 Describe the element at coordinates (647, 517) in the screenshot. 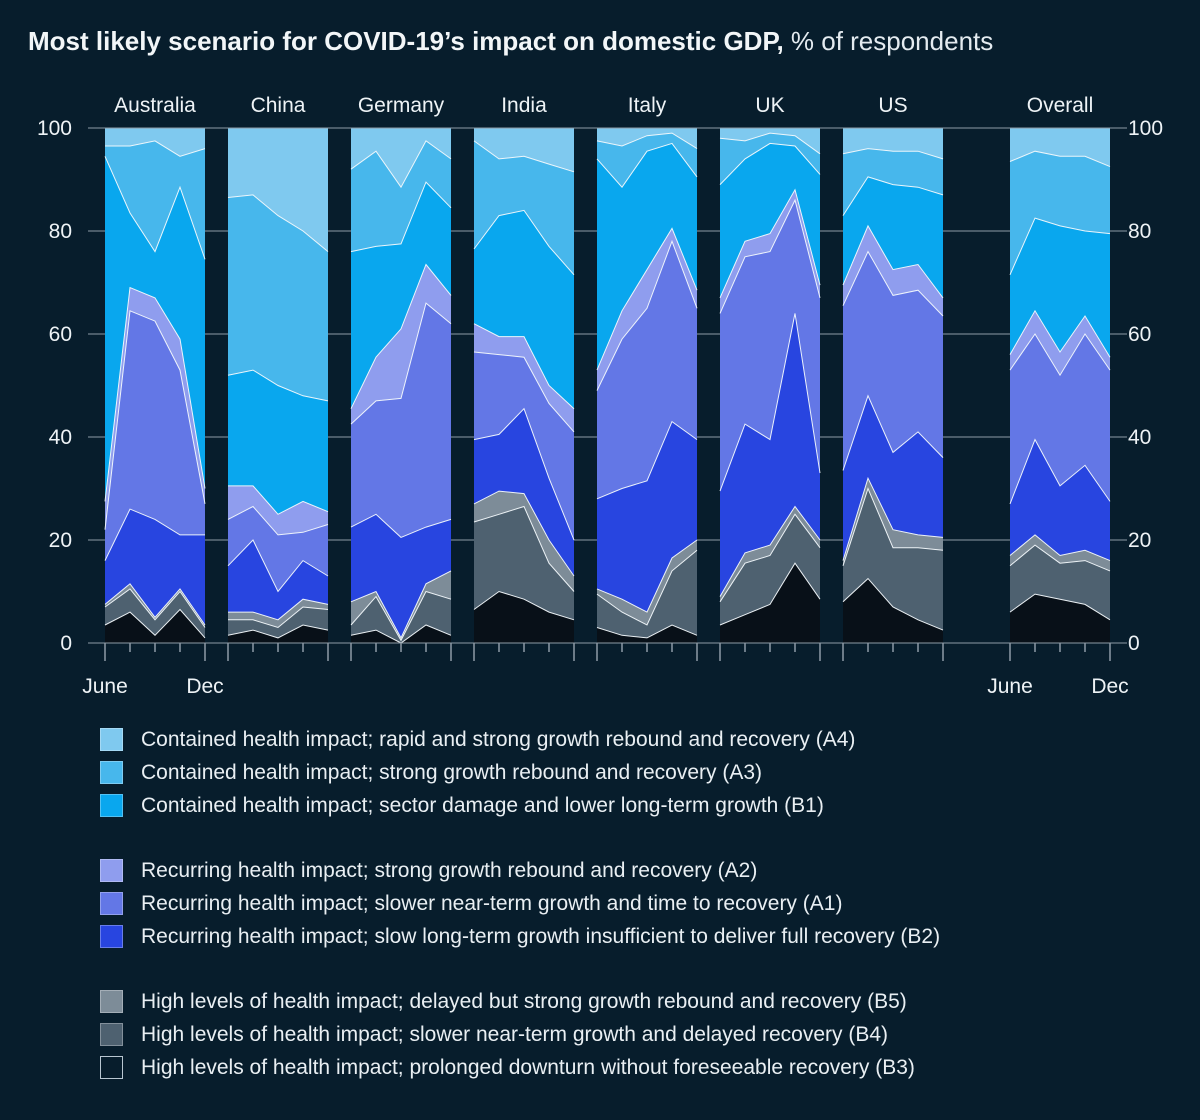

I see `area-italy-B2` at that location.